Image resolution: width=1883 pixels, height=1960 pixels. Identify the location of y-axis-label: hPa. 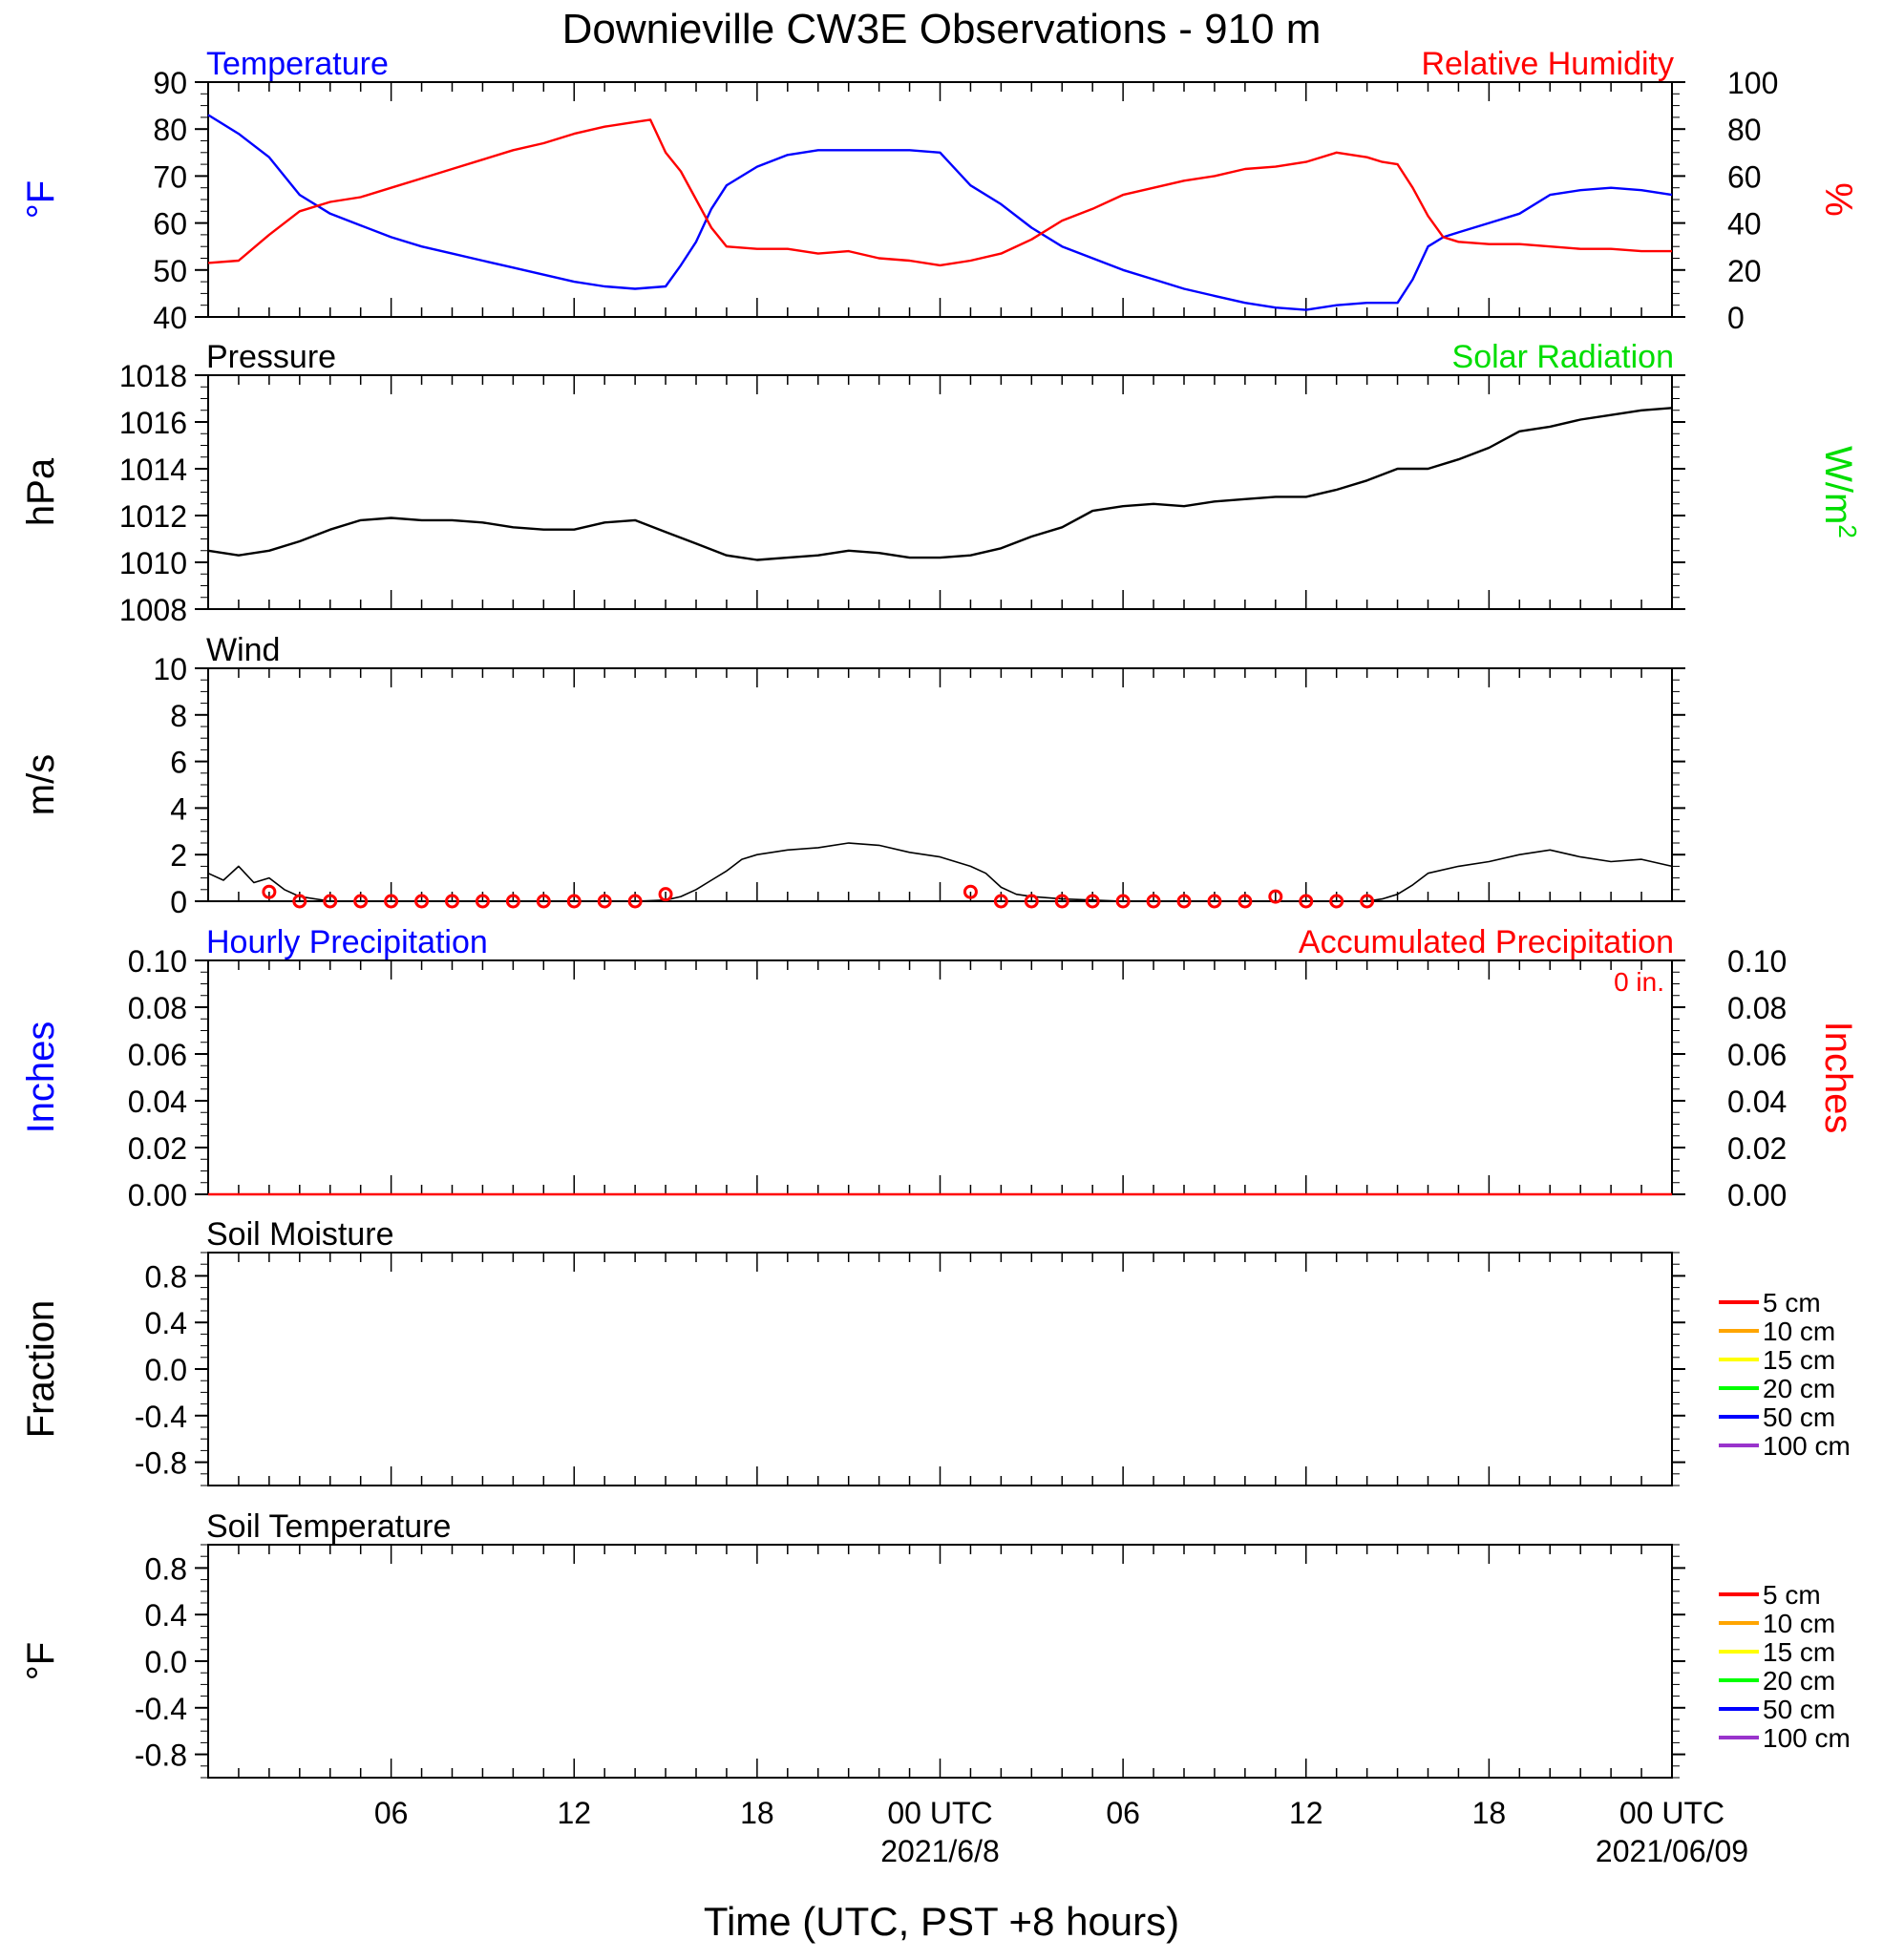
(41, 491).